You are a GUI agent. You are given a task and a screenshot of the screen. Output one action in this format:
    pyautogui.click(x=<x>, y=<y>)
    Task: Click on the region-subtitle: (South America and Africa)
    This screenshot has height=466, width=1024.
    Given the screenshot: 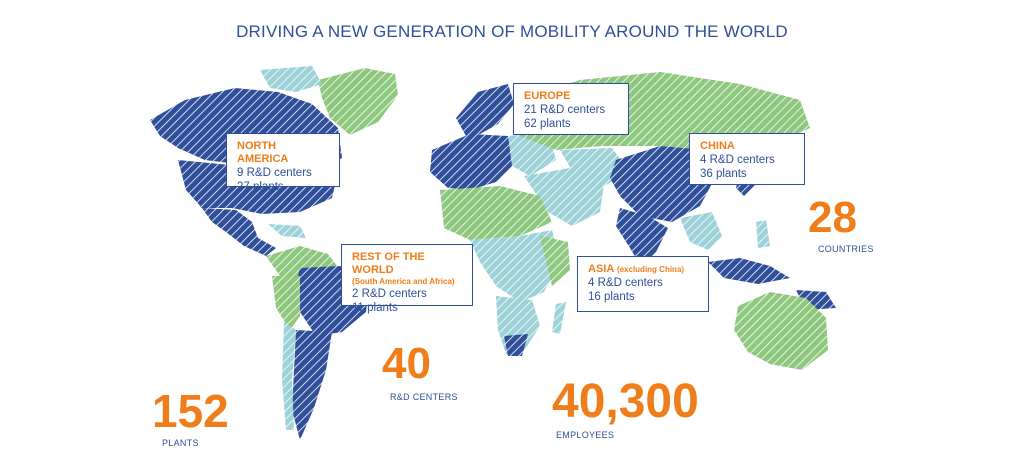 What is the action you would take?
    pyautogui.click(x=403, y=281)
    